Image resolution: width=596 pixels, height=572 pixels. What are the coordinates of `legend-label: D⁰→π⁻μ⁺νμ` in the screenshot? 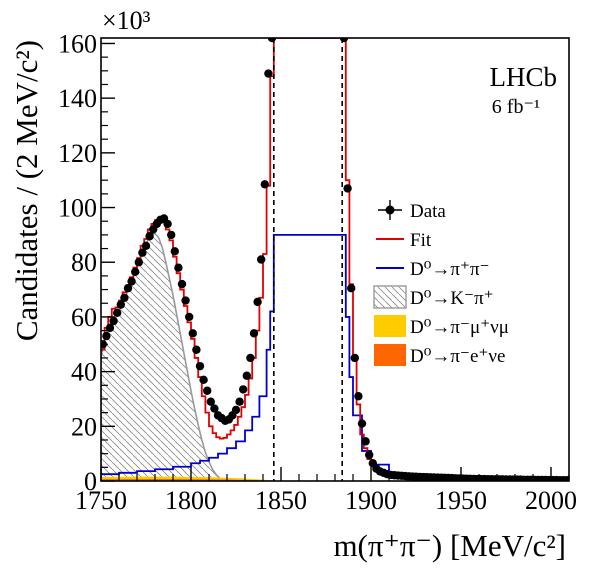 It's located at (459, 327).